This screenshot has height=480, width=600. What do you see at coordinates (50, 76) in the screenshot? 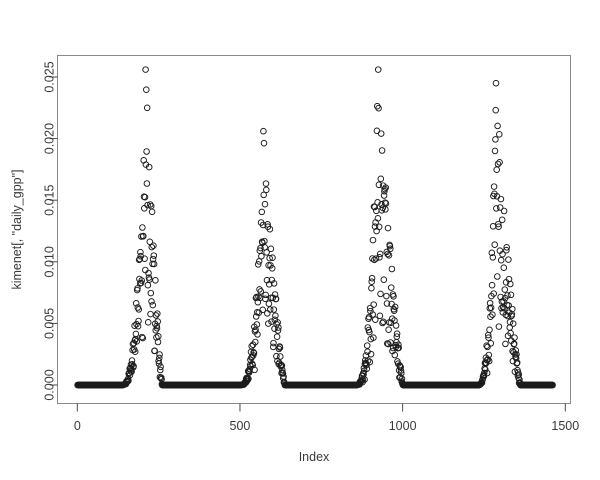
I see `y-tick-label: 0.025` at bounding box center [50, 76].